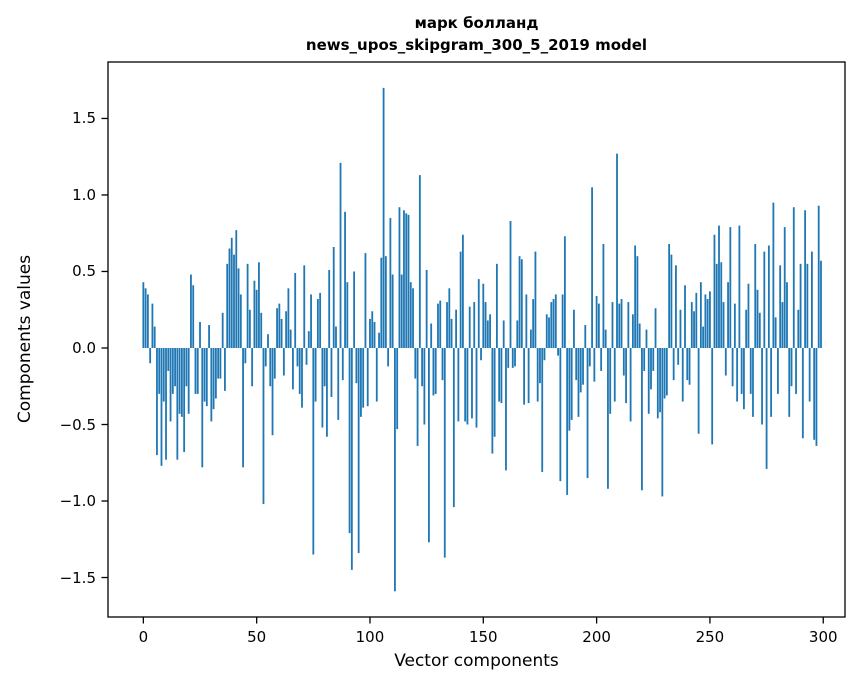 The image size is (867, 696). Describe the element at coordinates (476, 45) in the screenshot. I see `chart-title-line2: news_upos_skipgram_300_5_2019 model` at that location.